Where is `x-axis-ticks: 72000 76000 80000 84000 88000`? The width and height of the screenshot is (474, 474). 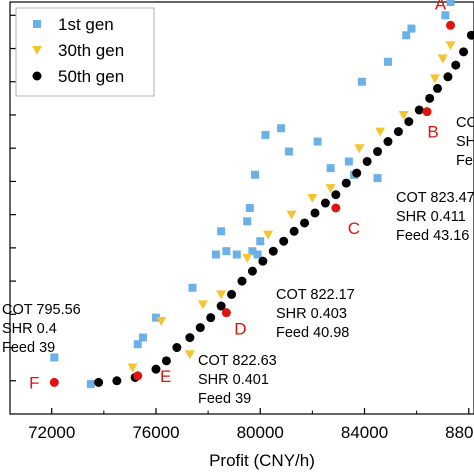 x-axis-ticks: 72000 76000 80000 84000 88000 is located at coordinates (251, 425).